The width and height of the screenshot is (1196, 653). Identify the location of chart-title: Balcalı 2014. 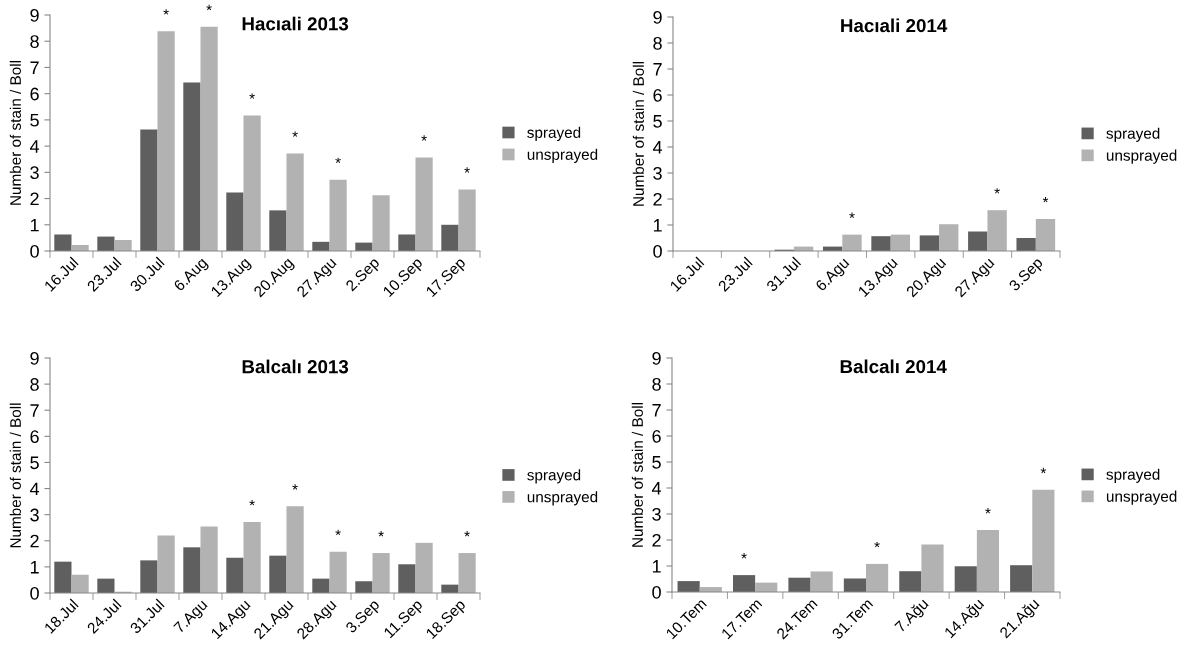
(893, 366).